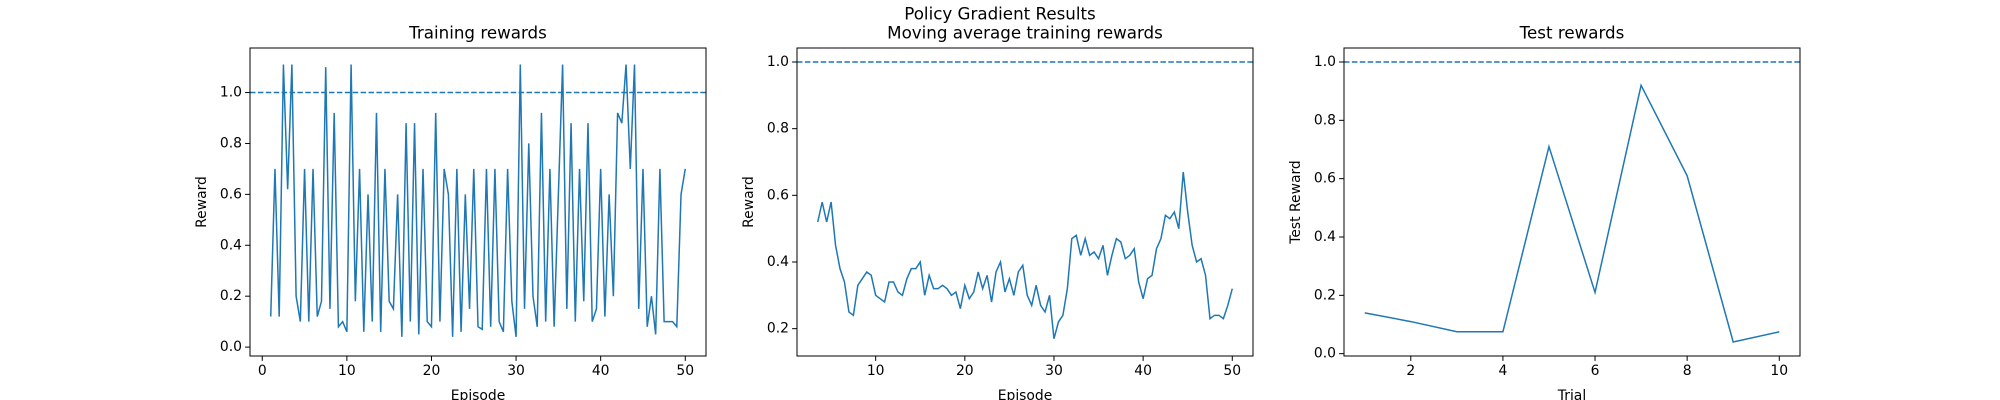 Image resolution: width=2000 pixels, height=400 pixels. Describe the element at coordinates (477, 33) in the screenshot. I see `axes-title: Training rewards` at that location.